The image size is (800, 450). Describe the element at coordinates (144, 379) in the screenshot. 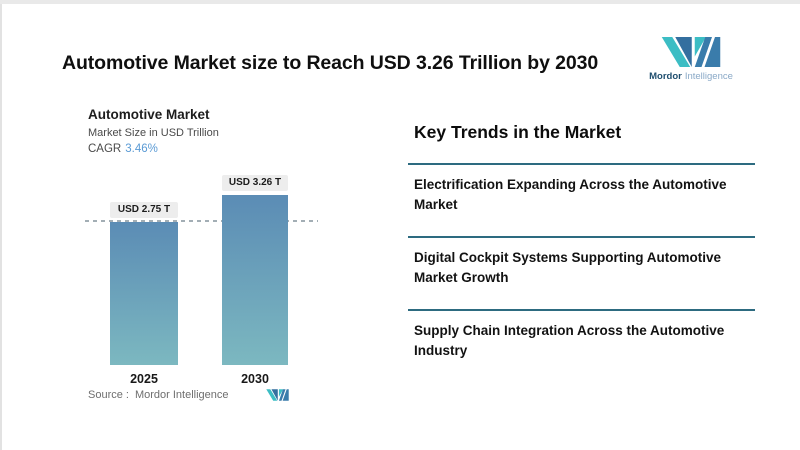

I see `bar-year-label: 2025` at that location.